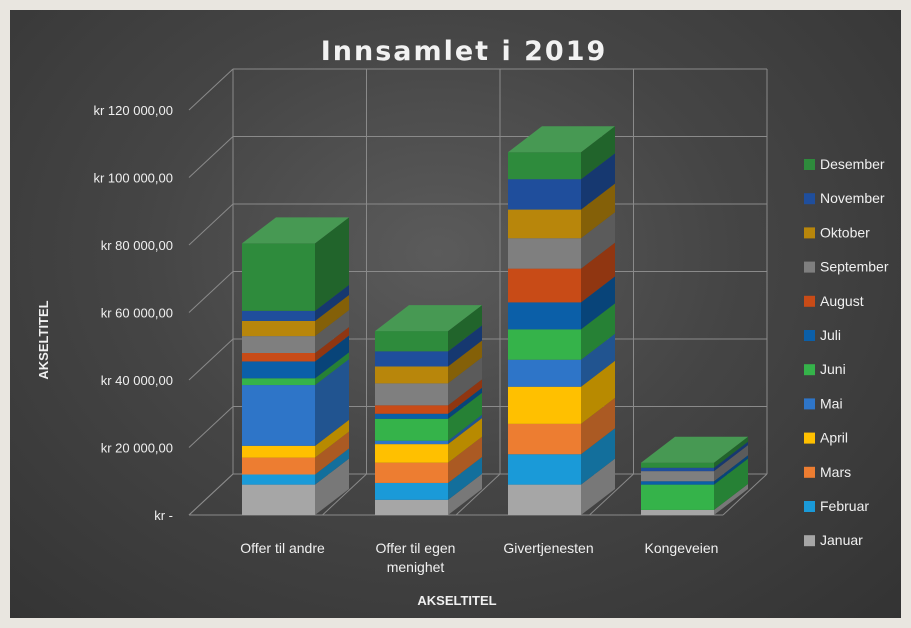 This screenshot has width=911, height=628. What do you see at coordinates (831, 403) in the screenshot?
I see `legend-label: Mai` at bounding box center [831, 403].